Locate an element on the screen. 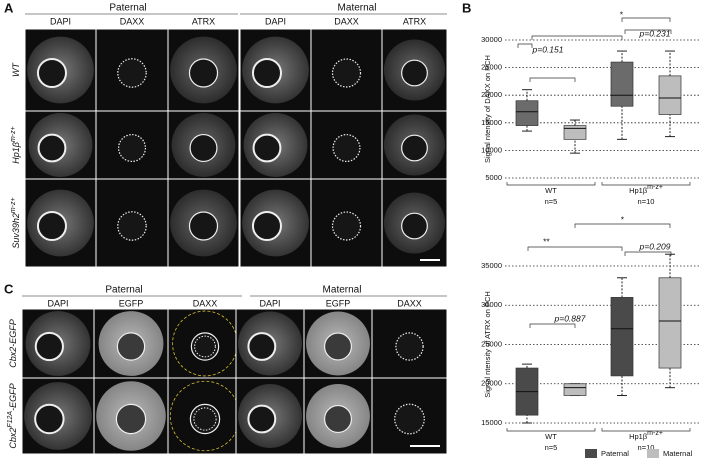 The image size is (708, 461). y-axis-title: Signal ntensity of DAXX on PCH is located at coordinates (487, 109).